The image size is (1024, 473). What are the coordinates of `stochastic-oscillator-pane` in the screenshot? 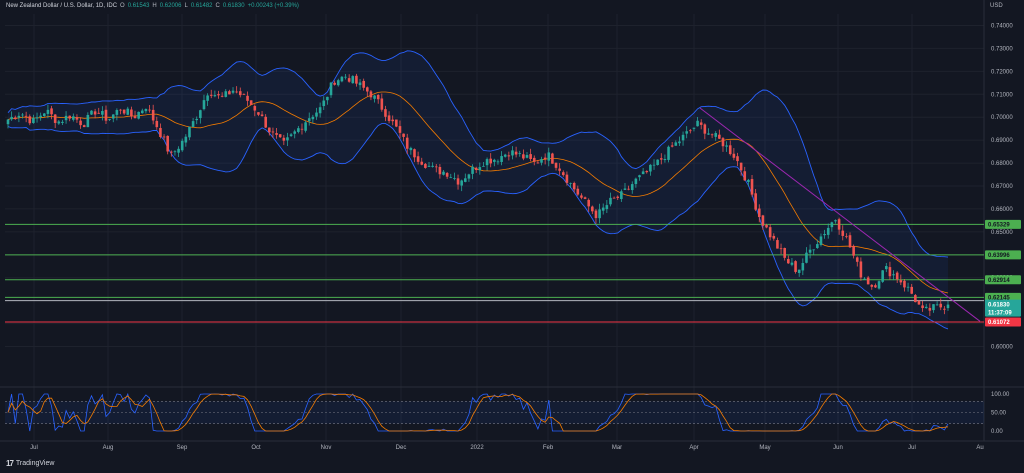 It's located at (494, 412).